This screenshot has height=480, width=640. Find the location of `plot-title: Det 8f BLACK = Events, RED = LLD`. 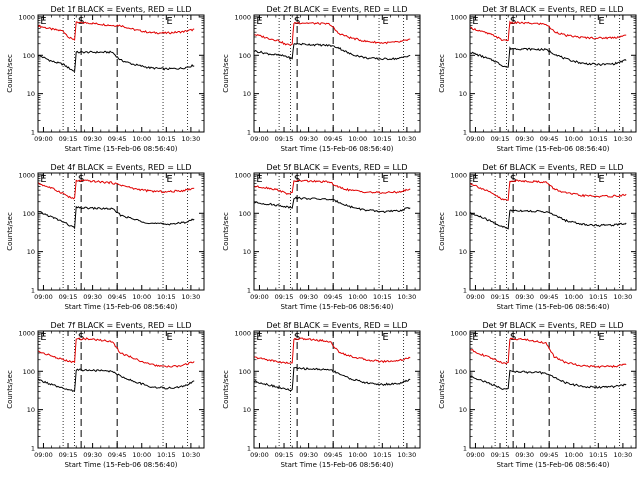

plot-title: Det 8f BLACK = Events, RED = LLD is located at coordinates (336, 325).